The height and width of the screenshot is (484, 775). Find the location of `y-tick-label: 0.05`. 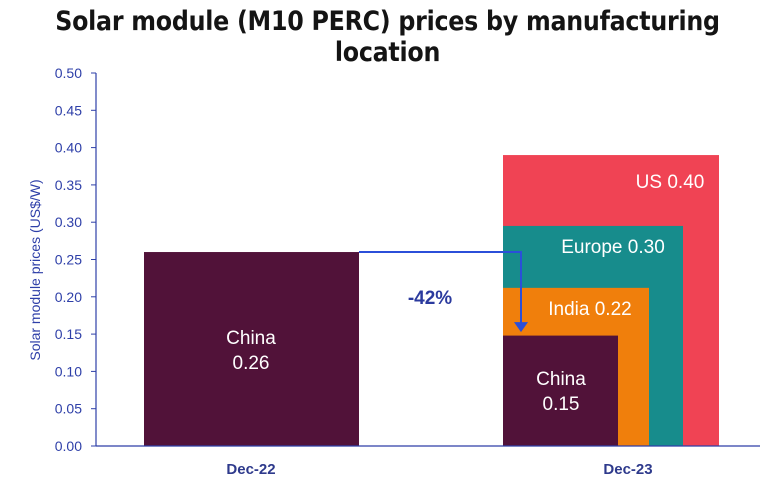

y-tick-label: 0.05 is located at coordinates (68, 409).